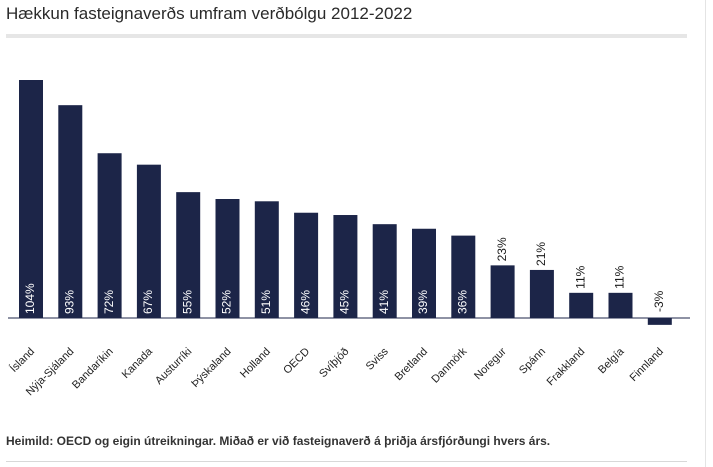 This screenshot has width=713, height=467. Describe the element at coordinates (566, 367) in the screenshot. I see `category-tick-label: Frakkland` at that location.